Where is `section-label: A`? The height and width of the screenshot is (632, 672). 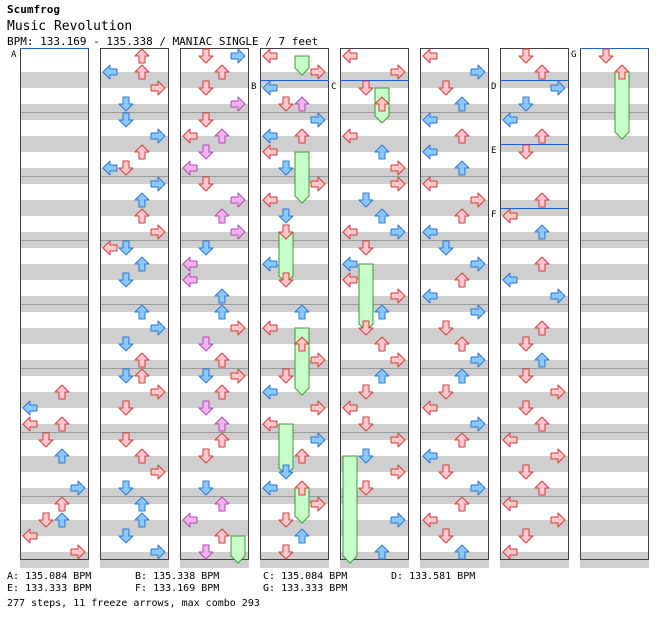
section-label: A is located at coordinates (14, 55).